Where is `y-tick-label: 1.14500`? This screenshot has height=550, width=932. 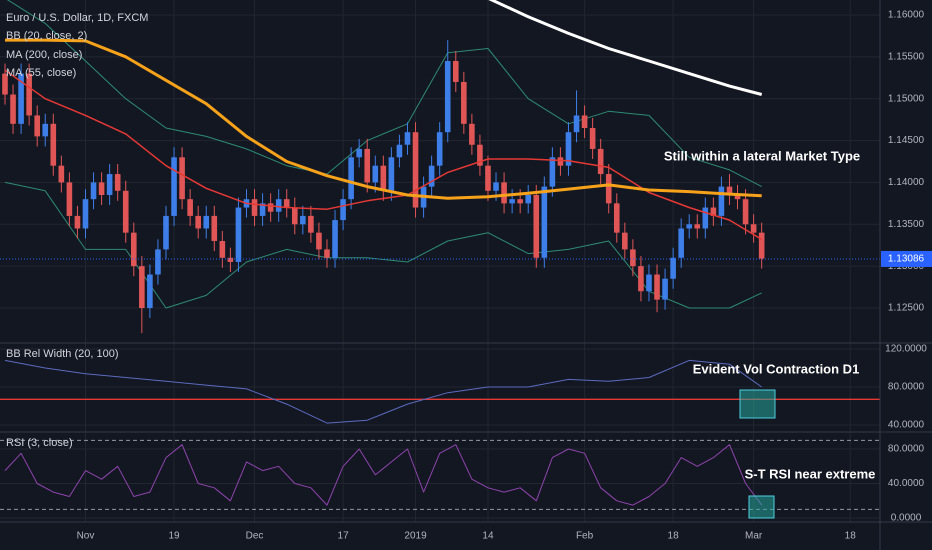 y-tick-label: 1.14500 is located at coordinates (906, 140).